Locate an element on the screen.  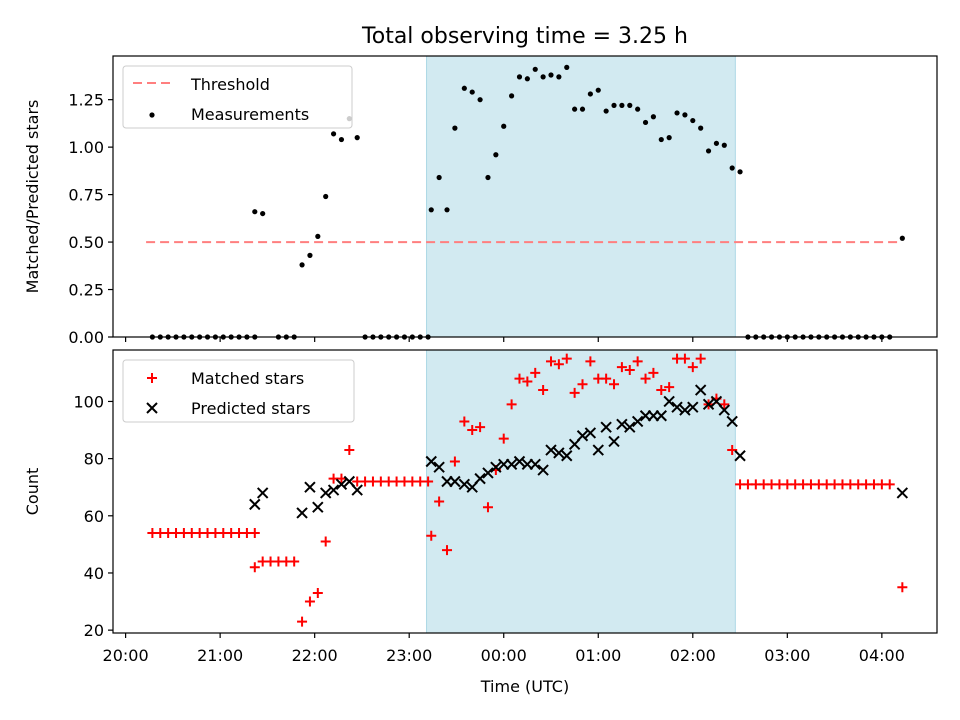
observing-span is located at coordinates (581, 491).